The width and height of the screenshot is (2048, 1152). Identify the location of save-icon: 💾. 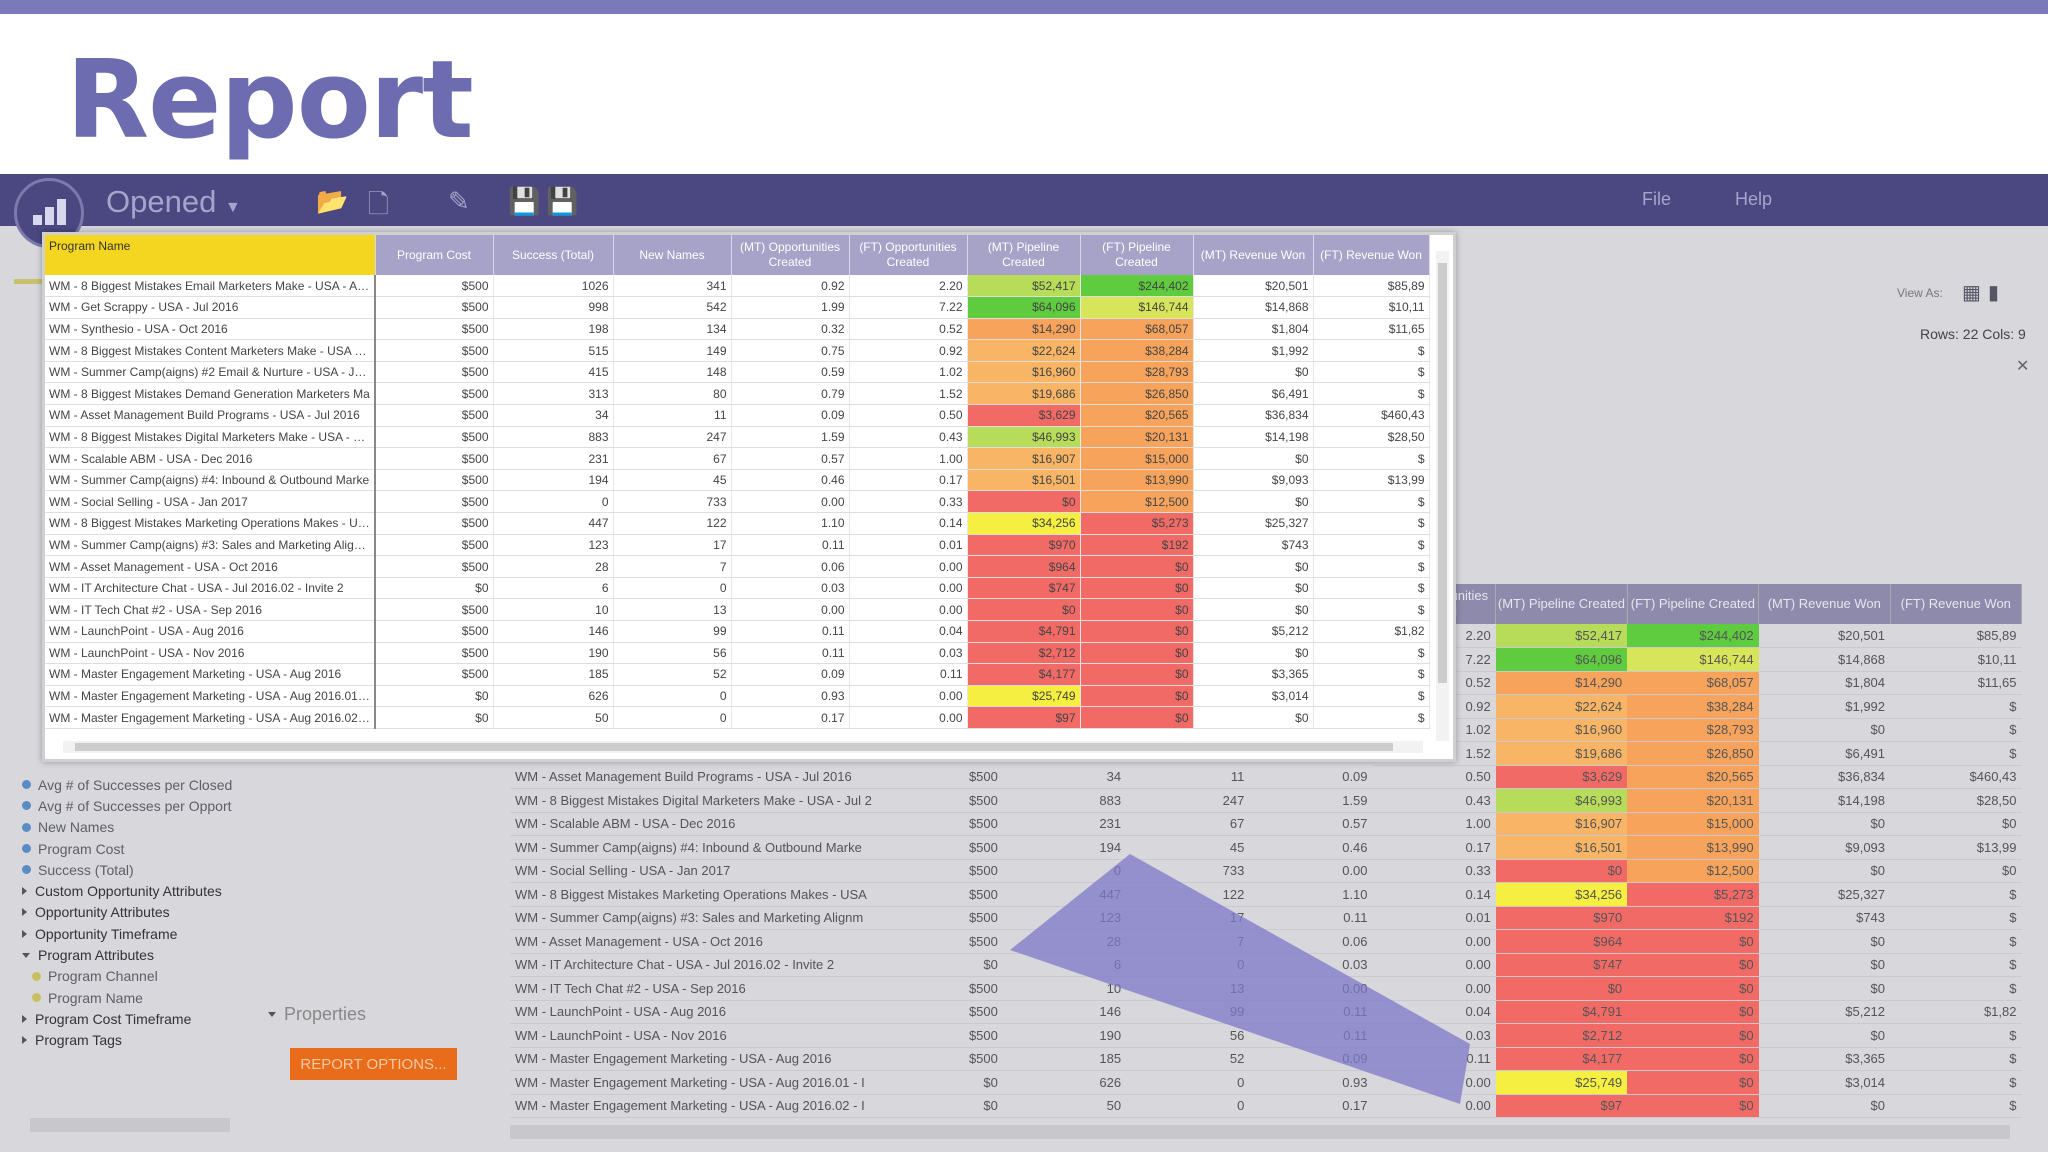
(524, 201).